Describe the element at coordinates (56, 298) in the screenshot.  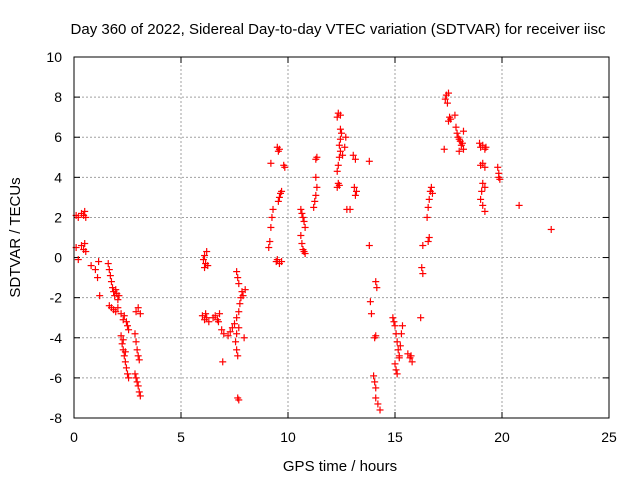
I see `y-tick-label: -2` at that location.